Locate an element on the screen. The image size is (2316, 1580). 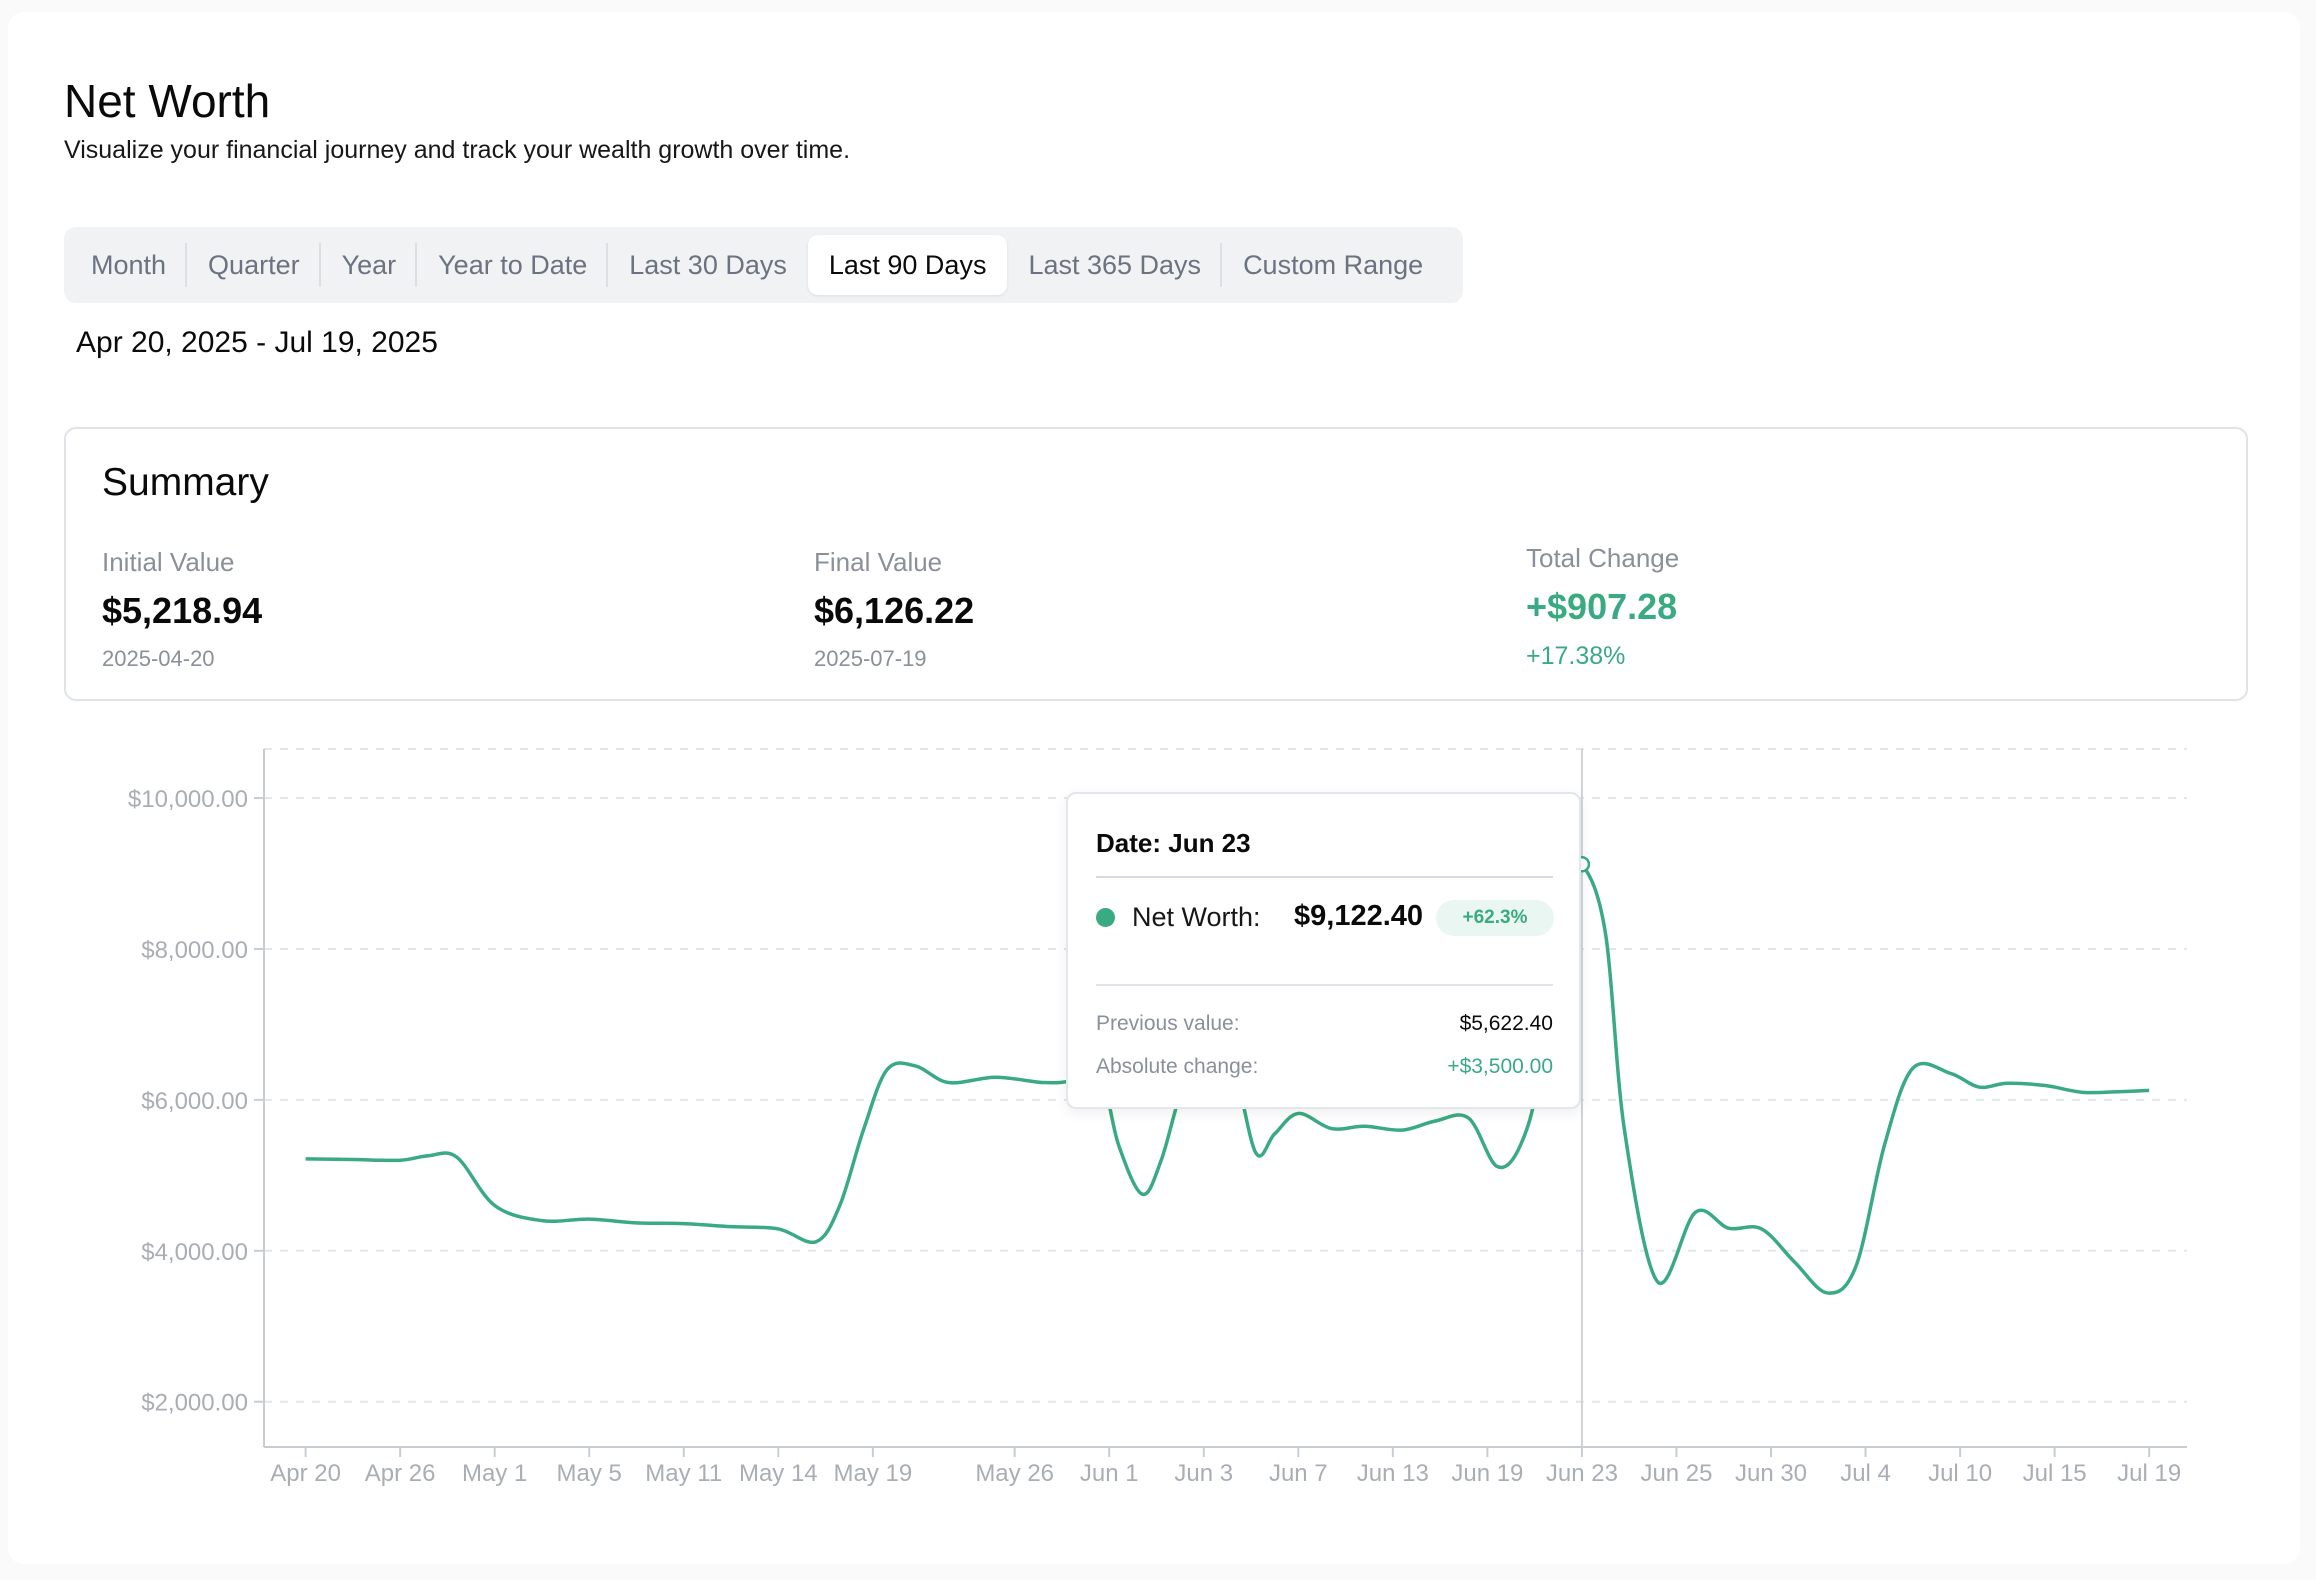
date-range: Apr 20, 2025 - Jul 19, 2025 is located at coordinates (257, 342).